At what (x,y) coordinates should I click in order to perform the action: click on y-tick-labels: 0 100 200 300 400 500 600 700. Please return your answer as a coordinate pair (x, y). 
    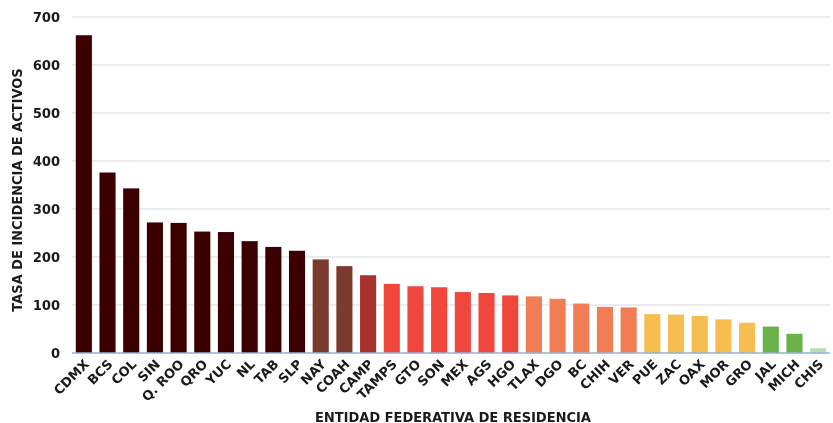
    Looking at the image, I should click on (46, 186).